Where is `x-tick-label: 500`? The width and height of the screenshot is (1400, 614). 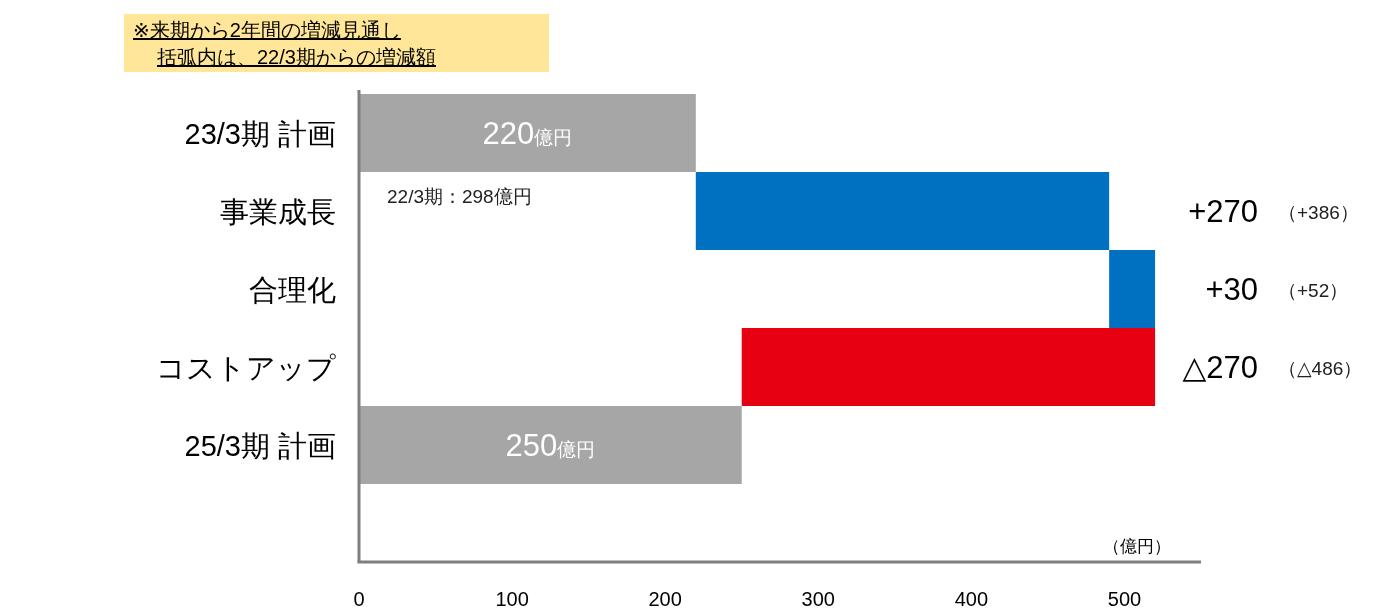 x-tick-label: 500 is located at coordinates (1124, 599).